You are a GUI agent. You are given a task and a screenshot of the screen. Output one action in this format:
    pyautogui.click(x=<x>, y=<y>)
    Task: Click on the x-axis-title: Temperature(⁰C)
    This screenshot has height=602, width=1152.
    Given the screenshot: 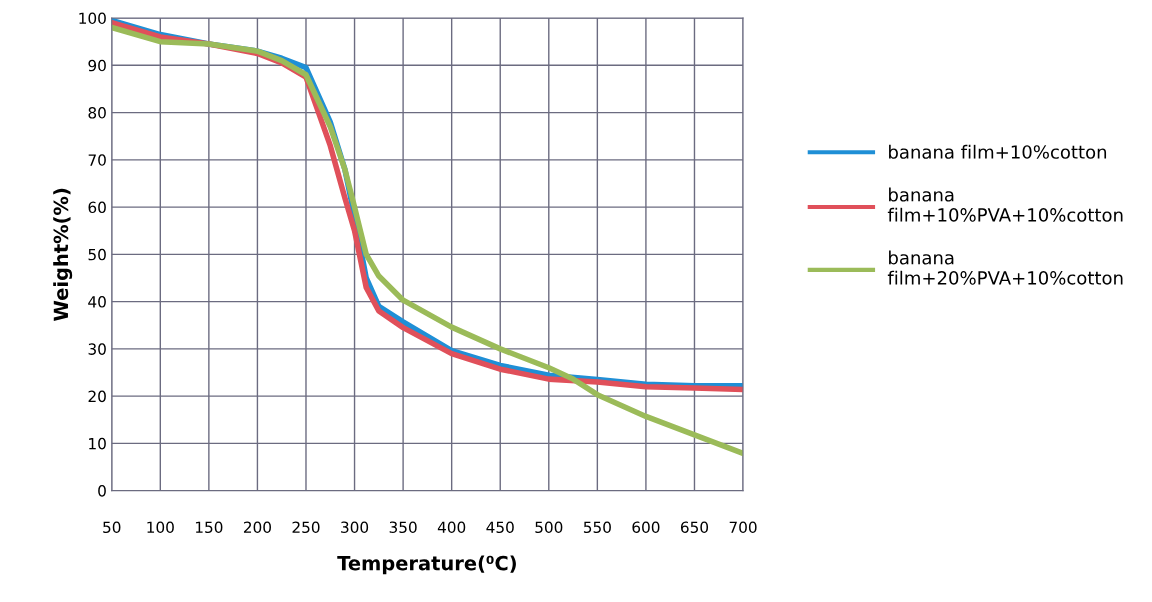 What is the action you would take?
    pyautogui.click(x=426, y=565)
    